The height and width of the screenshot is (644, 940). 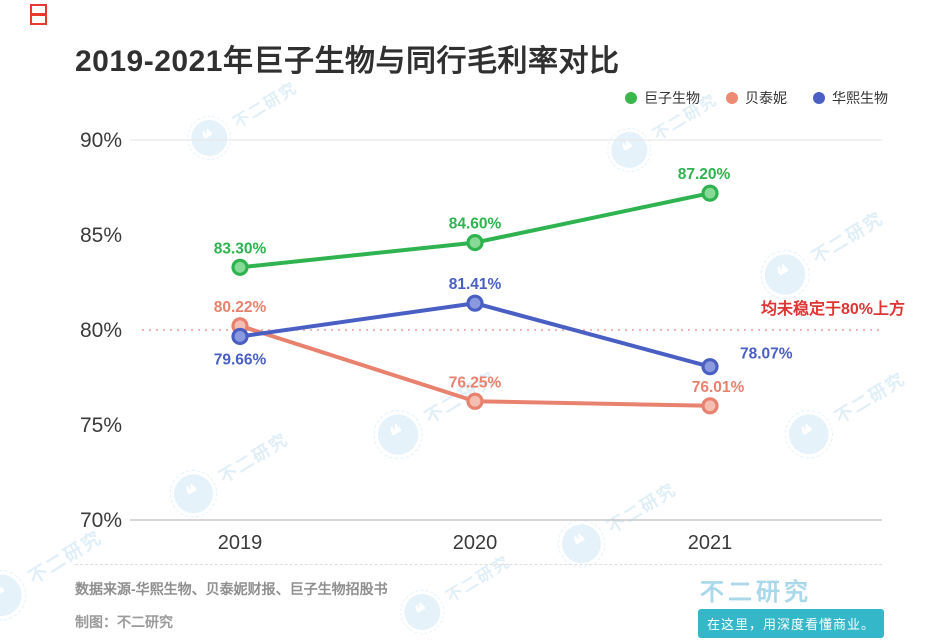 What do you see at coordinates (240, 307) in the screenshot?
I see `data-label: 80.22%` at bounding box center [240, 307].